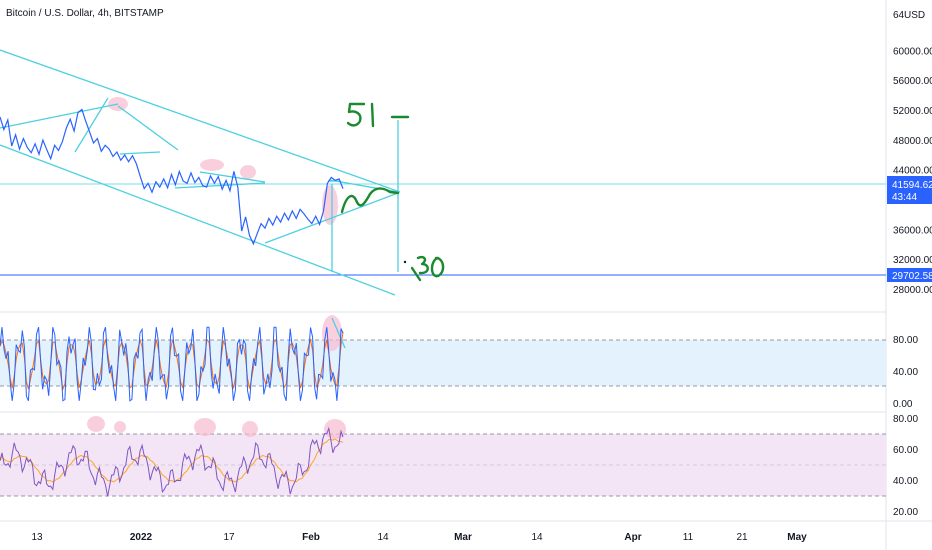 The width and height of the screenshot is (932, 550). Describe the element at coordinates (311, 537) in the screenshot. I see `time-tick-label: Feb` at that location.